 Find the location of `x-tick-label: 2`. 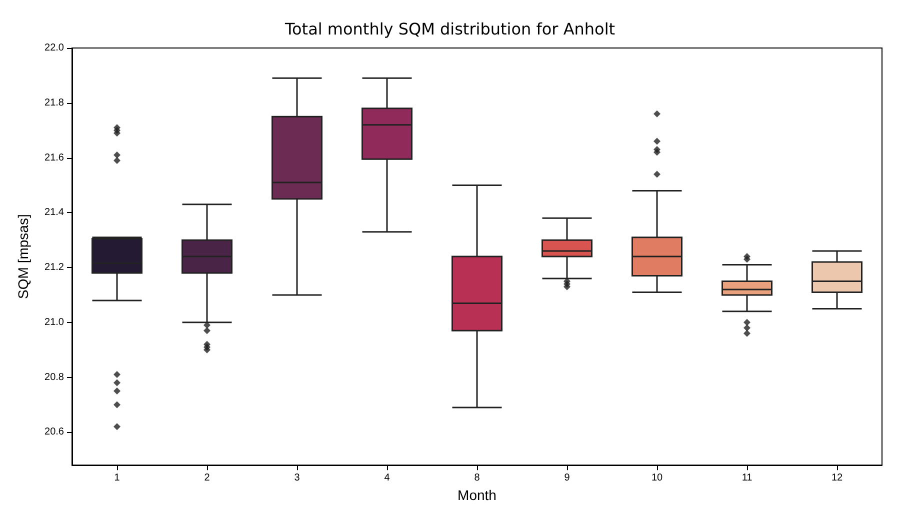

x-tick-label: 2 is located at coordinates (207, 478).